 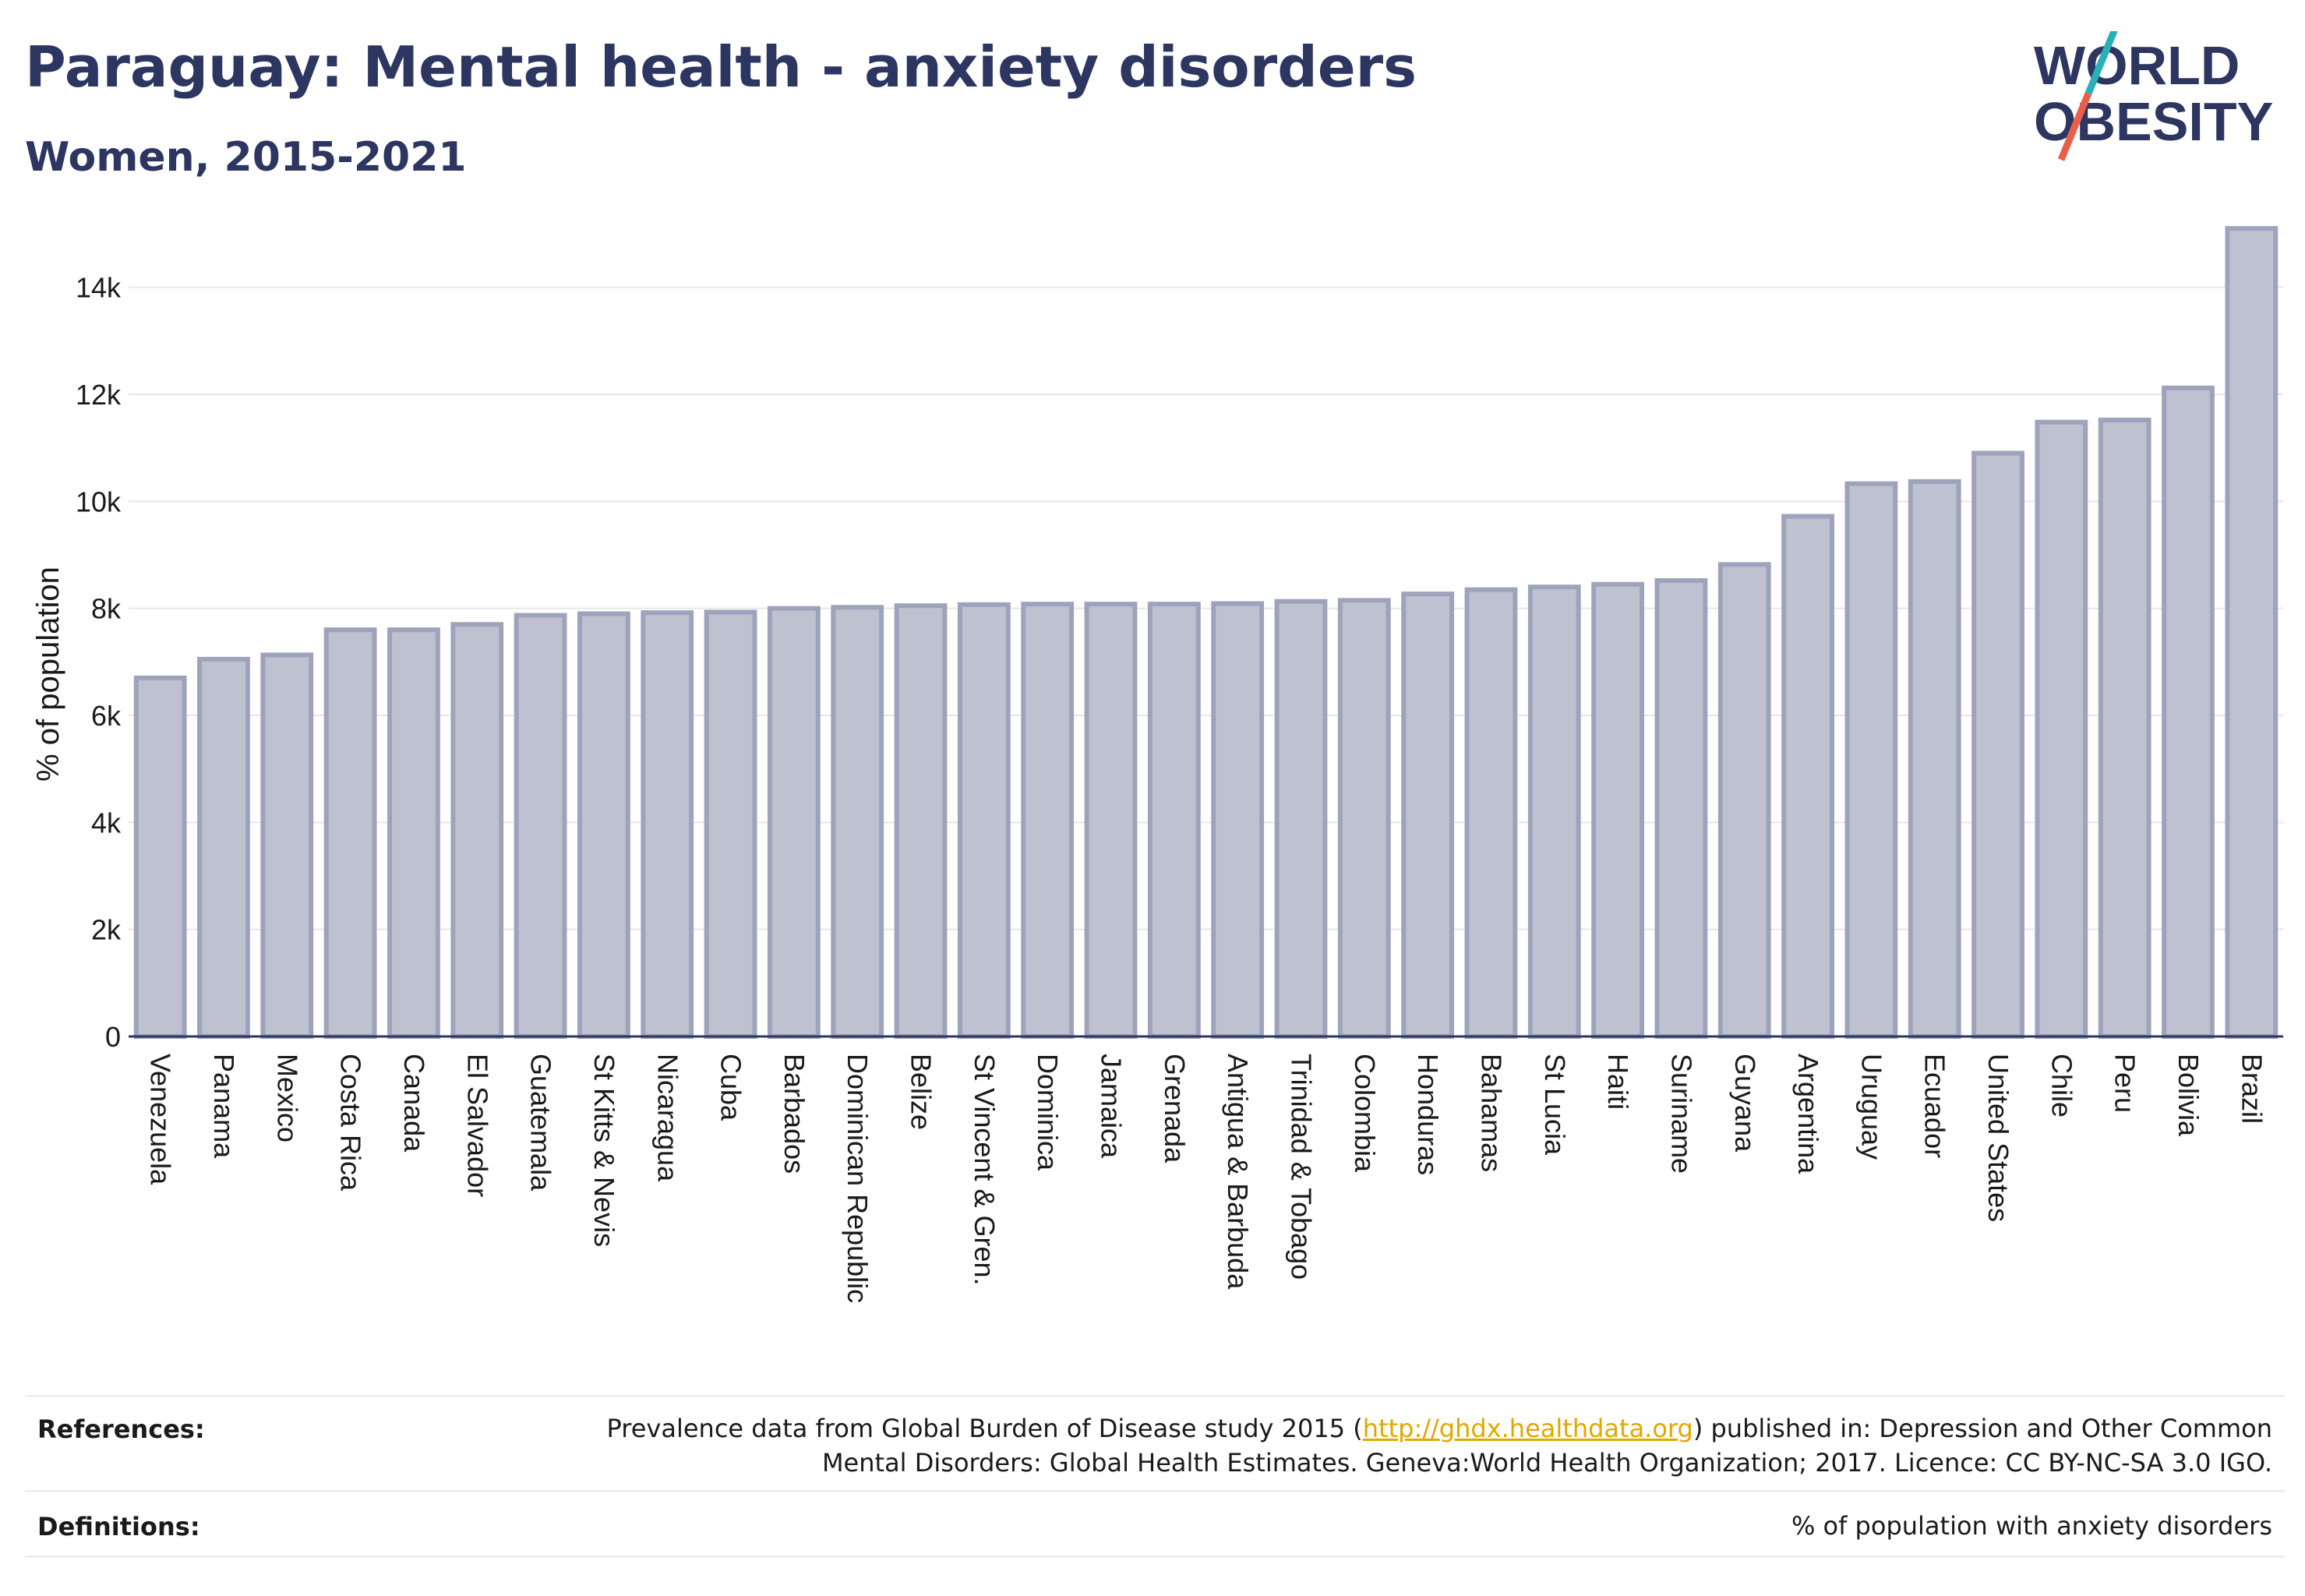 I want to click on x-tick-label: St Vincent & Gren., so click(x=985, y=1170).